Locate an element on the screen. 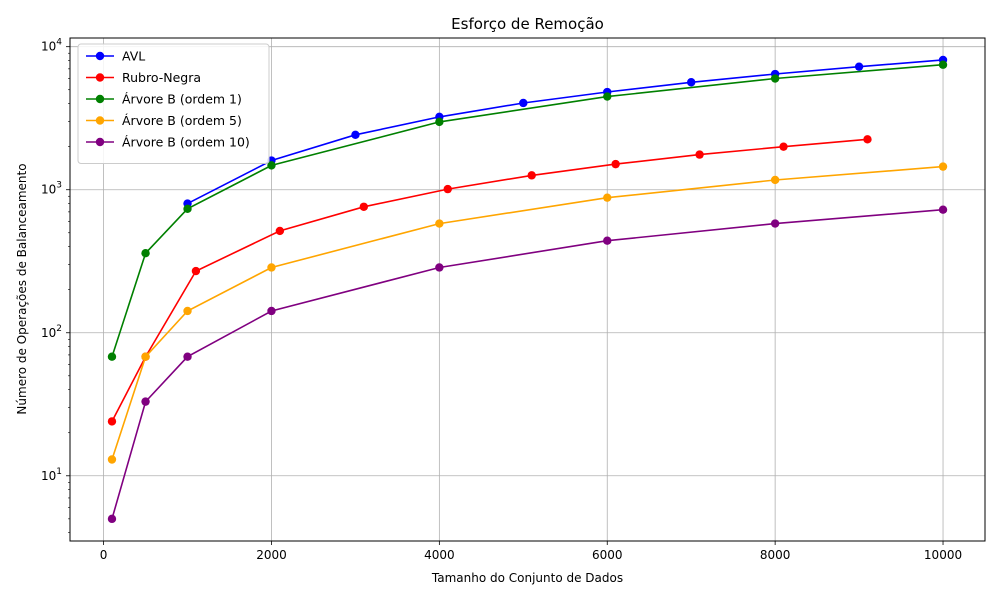  legend-box is located at coordinates (173, 103).